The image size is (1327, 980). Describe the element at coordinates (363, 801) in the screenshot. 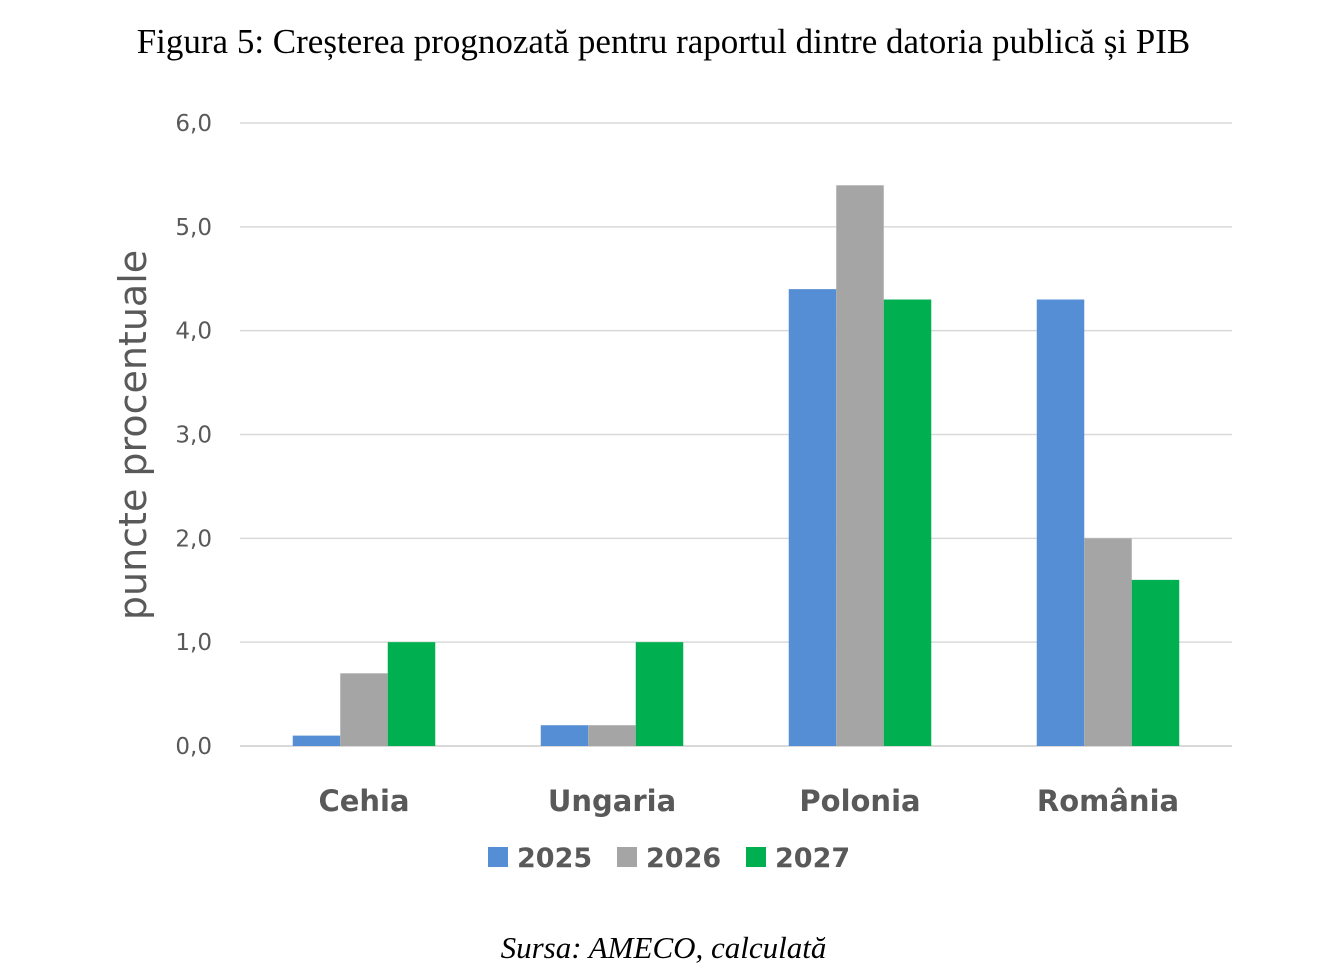

I see `x-category-label: Cehia` at that location.